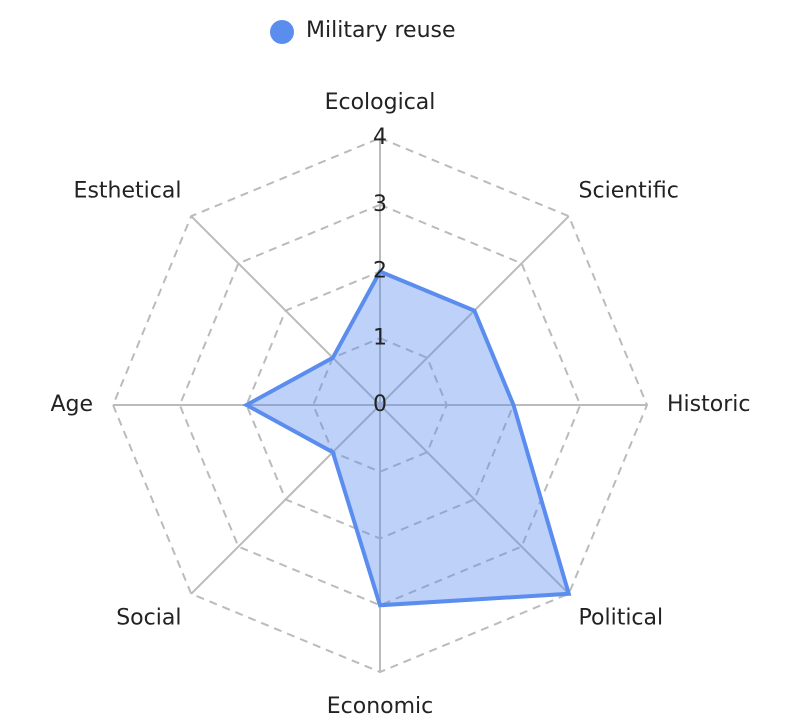  I want to click on category-label: Ecological, so click(380, 102).